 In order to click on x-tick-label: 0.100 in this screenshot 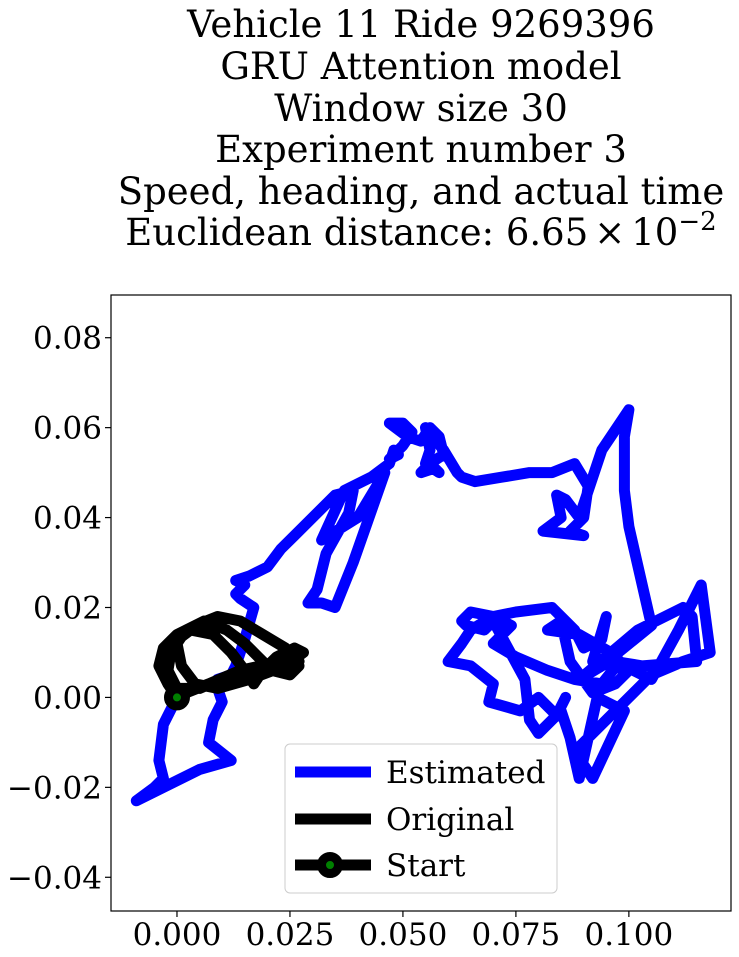, I will do `click(628, 935)`.